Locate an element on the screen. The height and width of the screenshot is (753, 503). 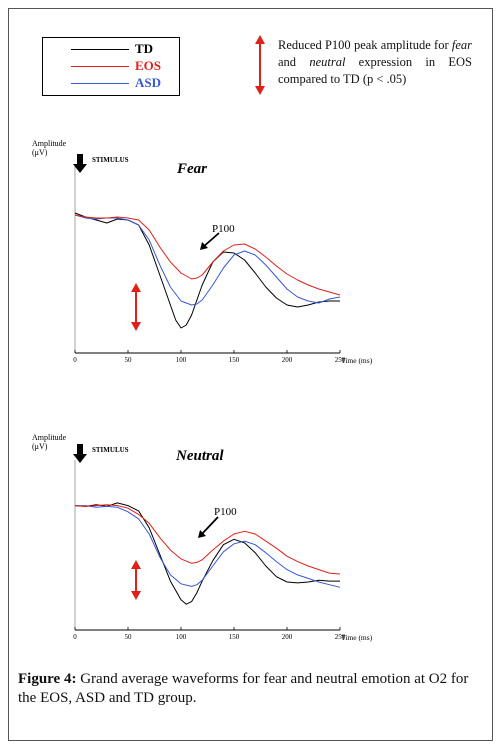
legend-item-td: TD is located at coordinates (111, 49).